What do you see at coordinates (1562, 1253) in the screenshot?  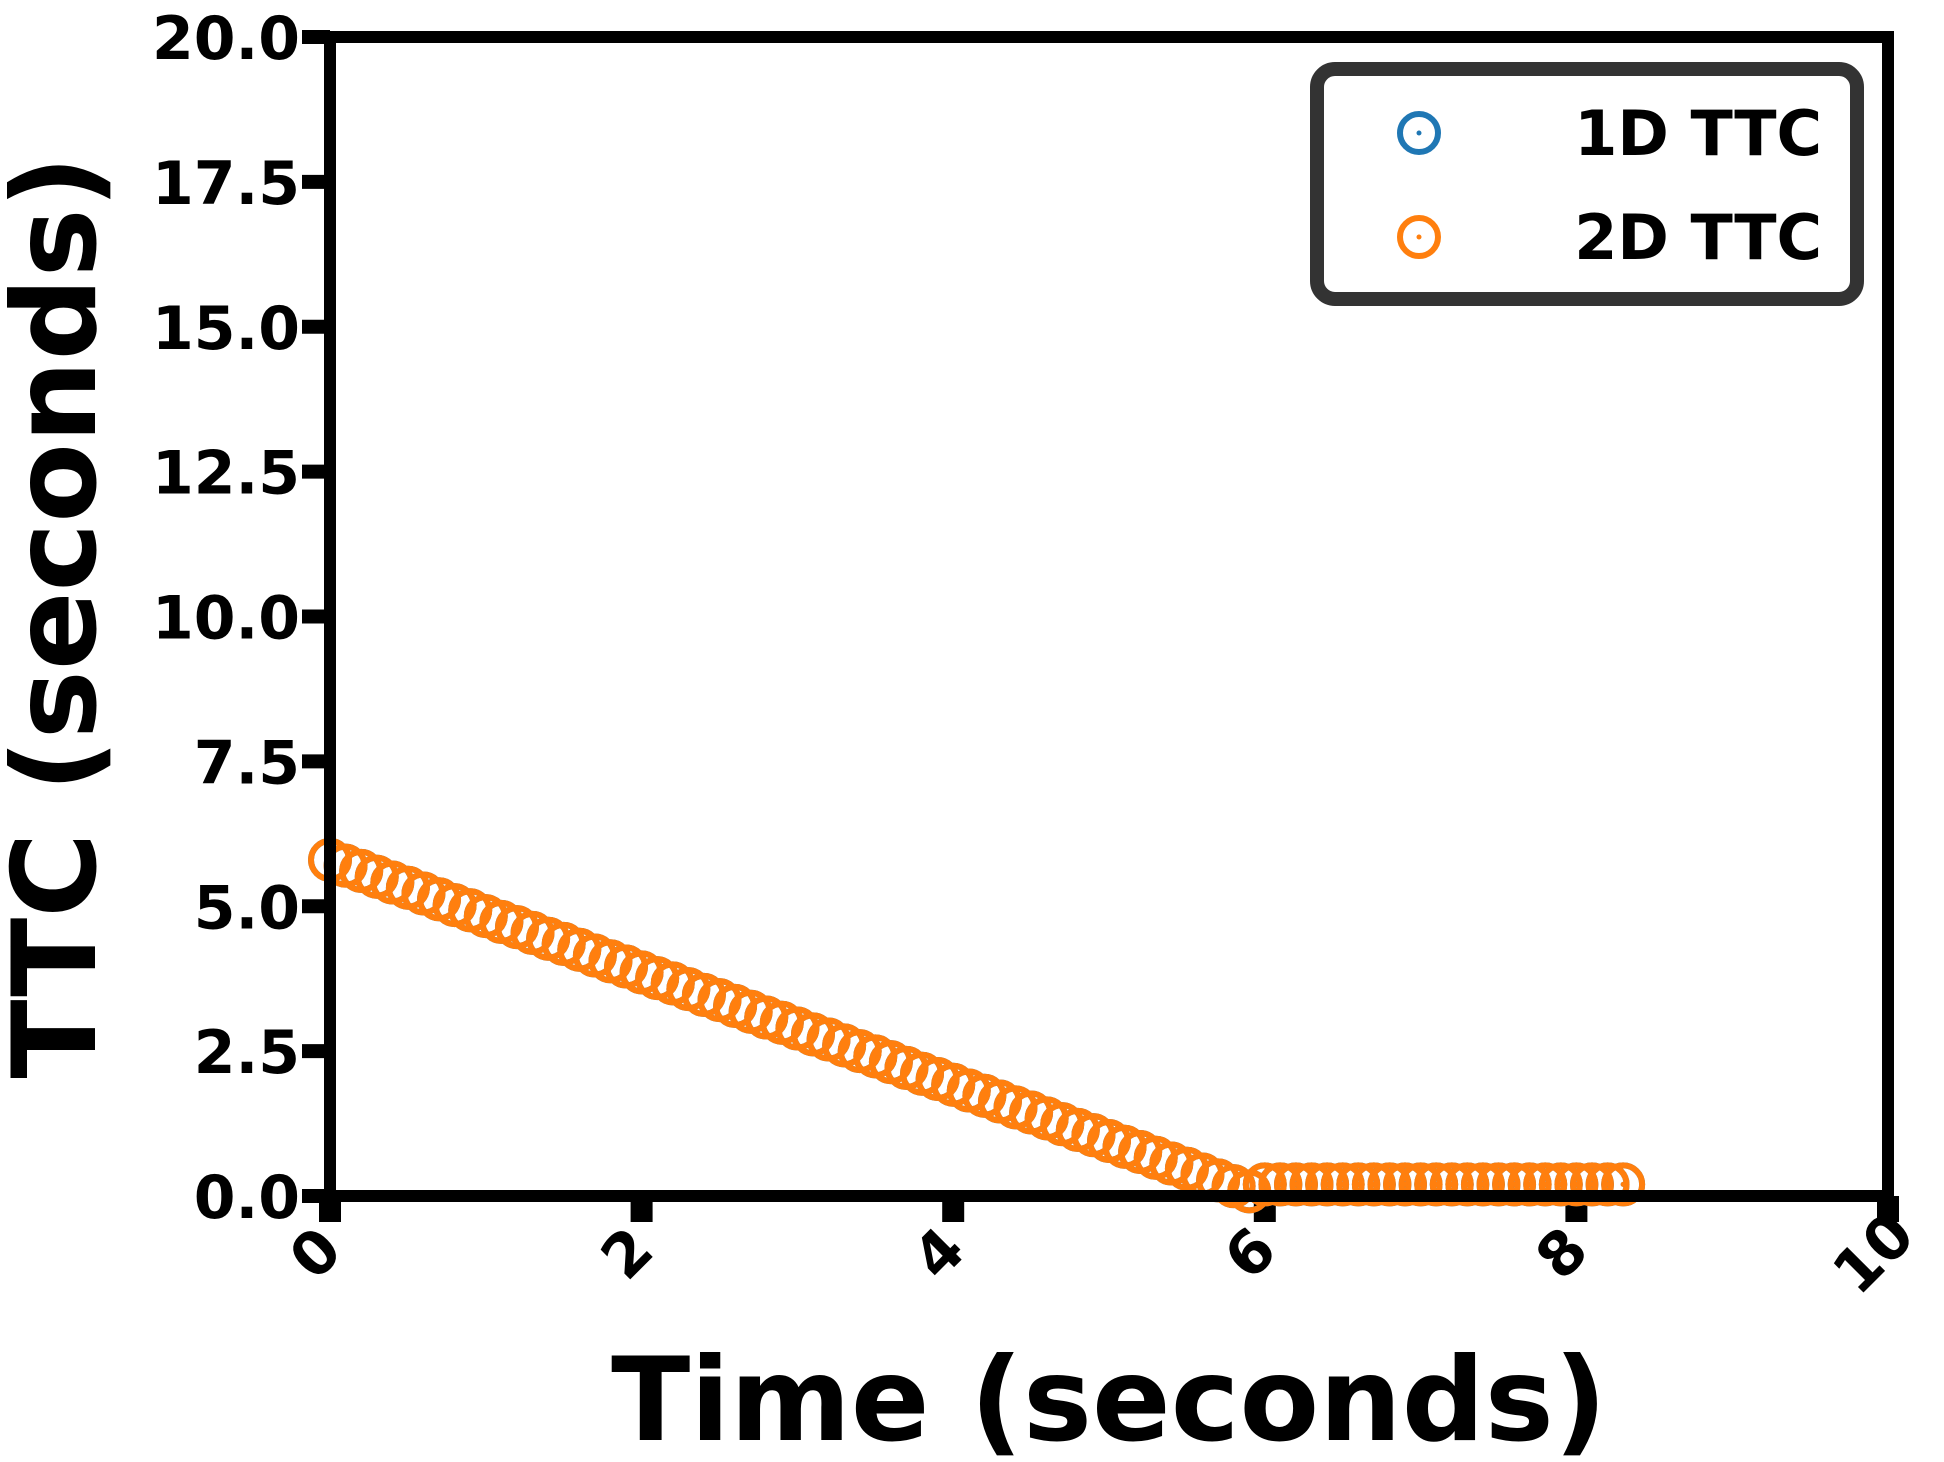 I see `x-tick-label: 8` at bounding box center [1562, 1253].